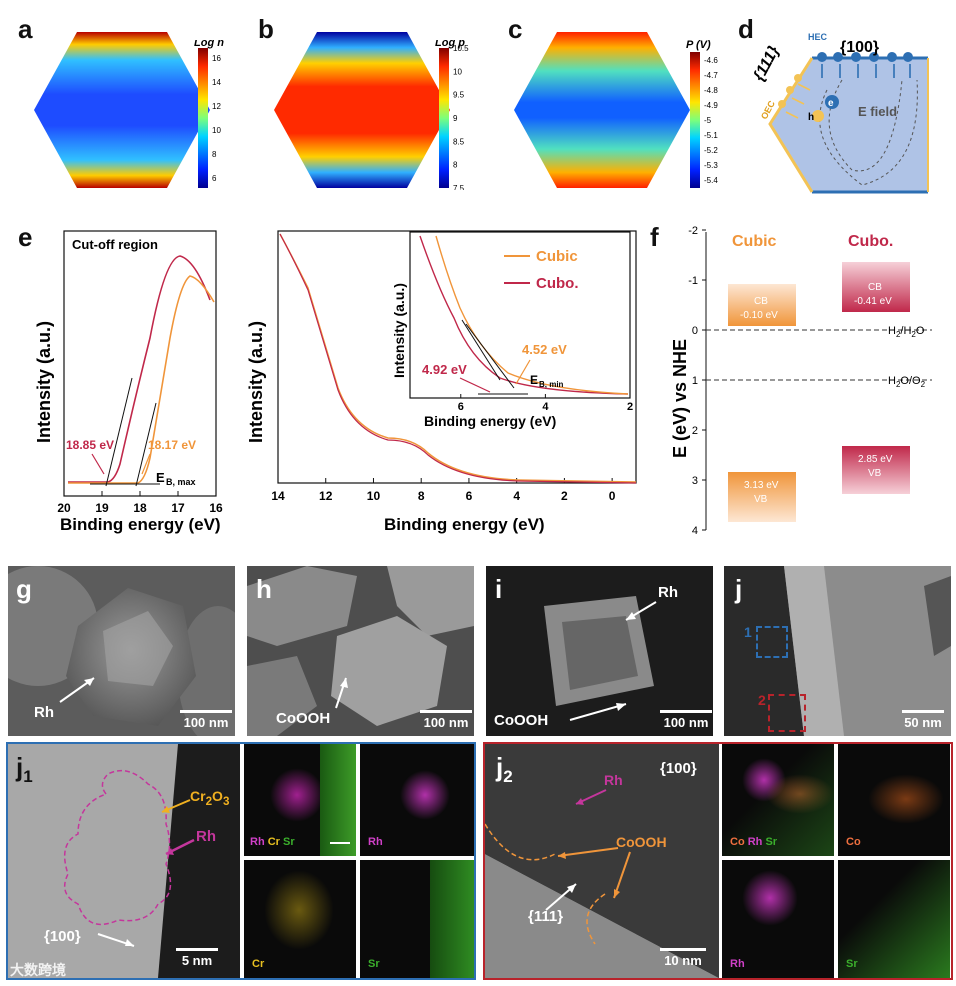 The image size is (956, 986). What do you see at coordinates (444, 369) in the screenshot?
I see `inset-ann-cubo: 4.92 eV` at bounding box center [444, 369].